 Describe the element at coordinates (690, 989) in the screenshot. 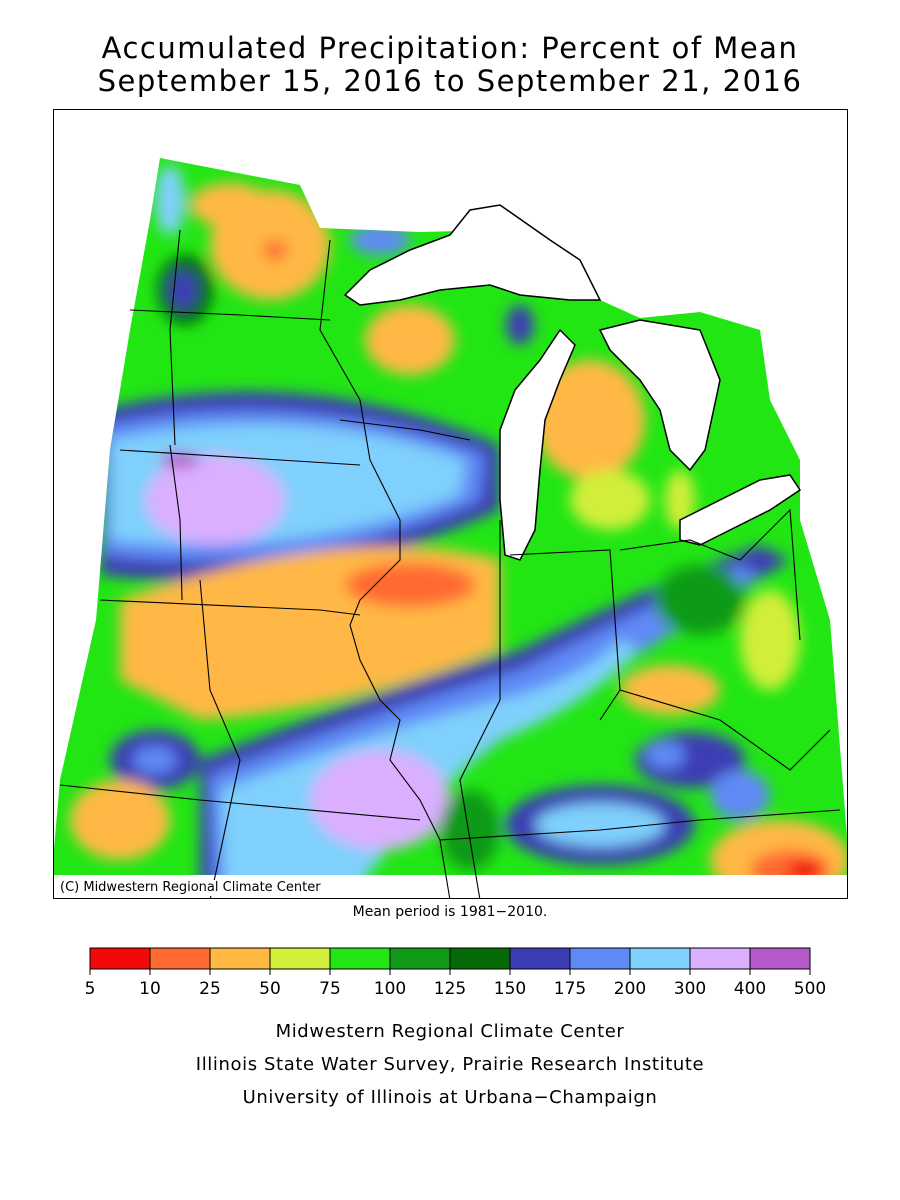

I see `legend-tick-label: 300` at that location.